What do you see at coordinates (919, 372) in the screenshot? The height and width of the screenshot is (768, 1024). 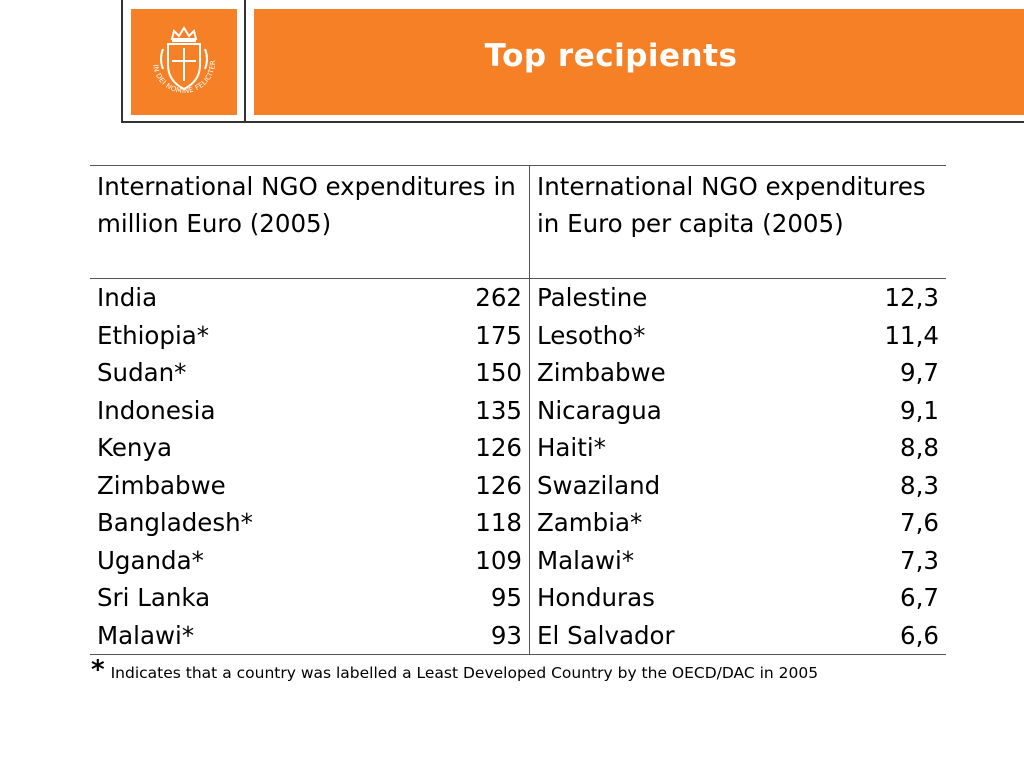 I see `right-value: 9,7` at bounding box center [919, 372].